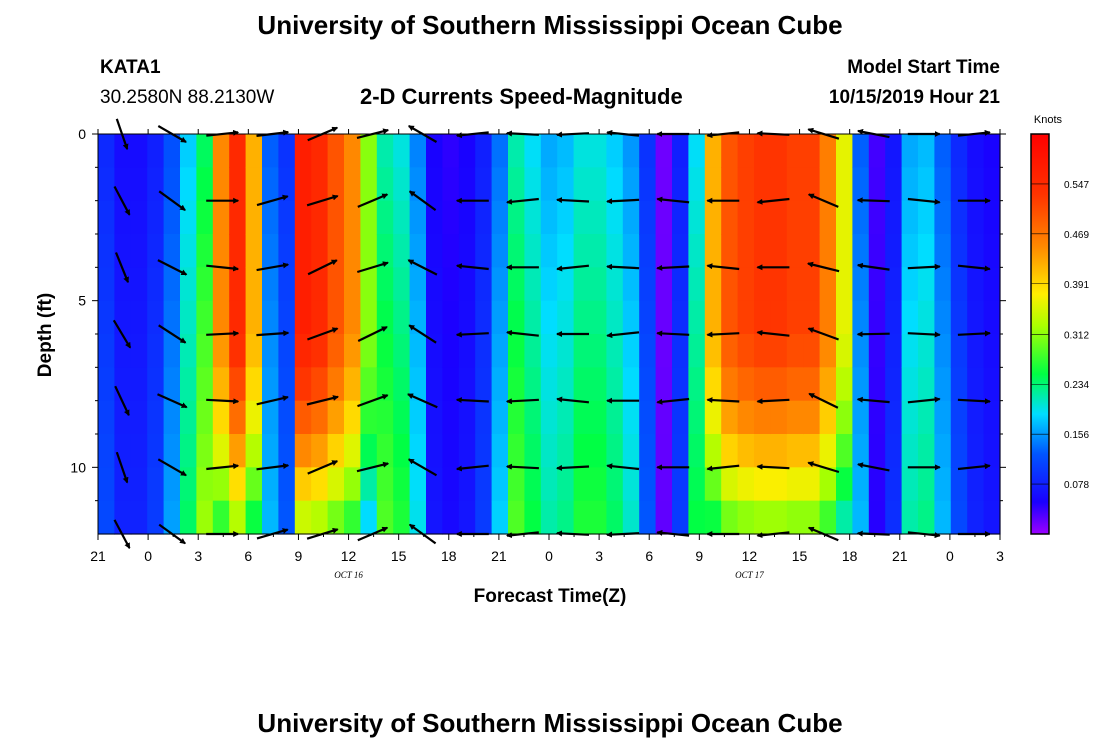  Describe the element at coordinates (1076, 235) in the screenshot. I see `colorbar-tick-label: 0.469` at that location.